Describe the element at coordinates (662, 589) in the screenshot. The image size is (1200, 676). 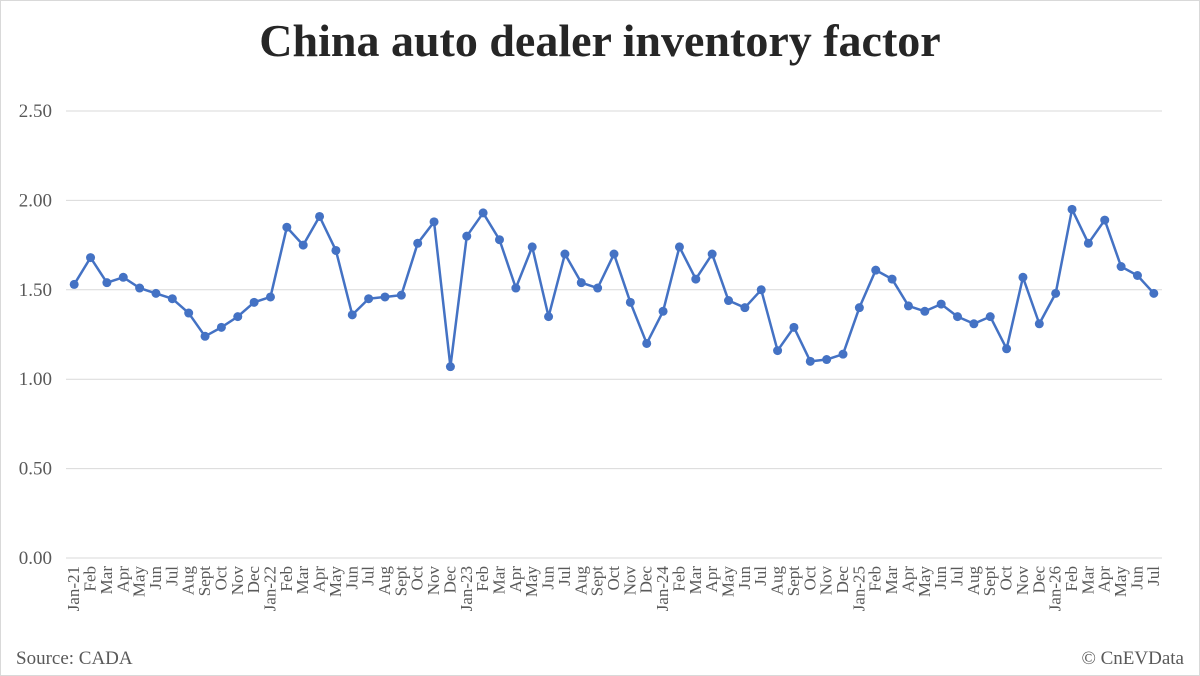
I see `x-tick-label: Jan-24` at that location.